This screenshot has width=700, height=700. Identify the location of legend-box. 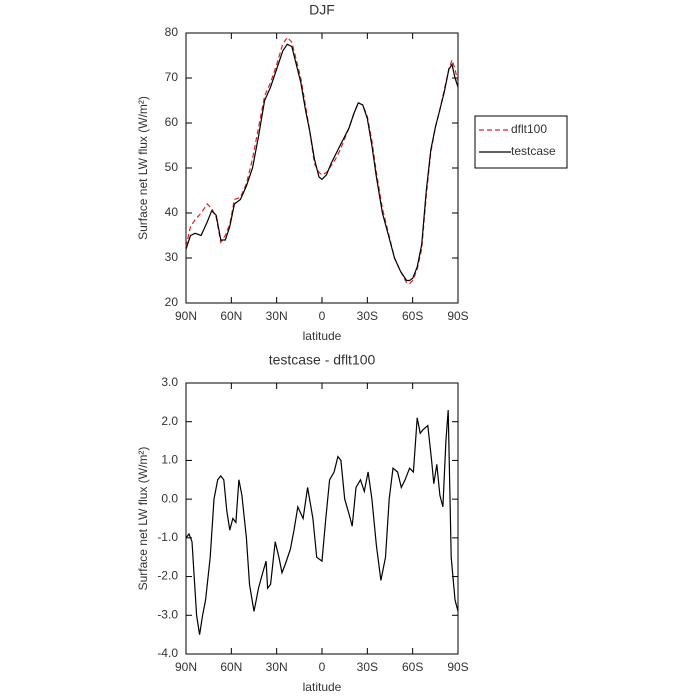
(521, 142).